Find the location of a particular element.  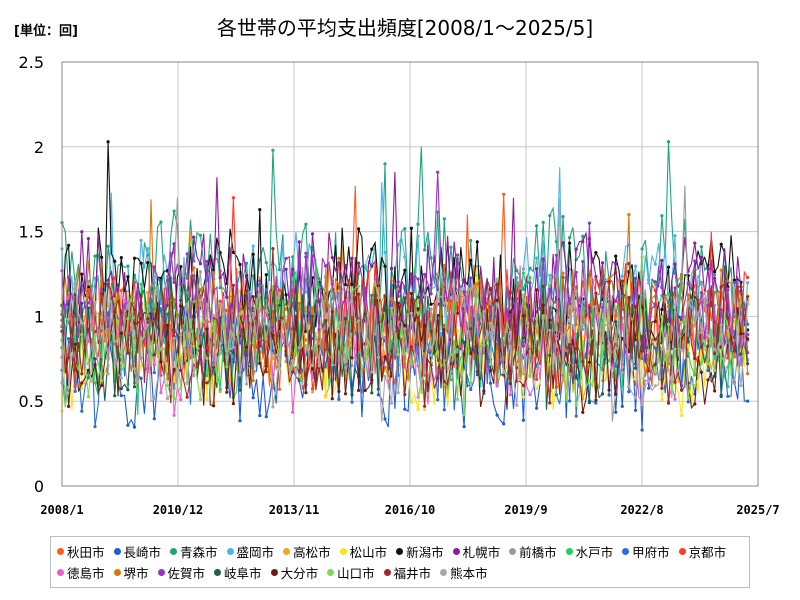

legend-label: 高松市 is located at coordinates (312, 552).